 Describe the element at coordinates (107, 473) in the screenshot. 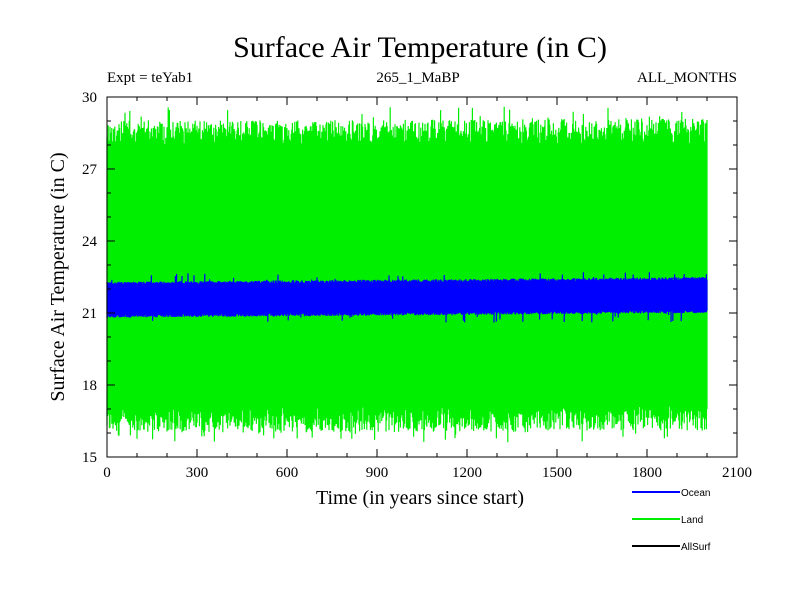

I see `x-tick-label: 0` at that location.